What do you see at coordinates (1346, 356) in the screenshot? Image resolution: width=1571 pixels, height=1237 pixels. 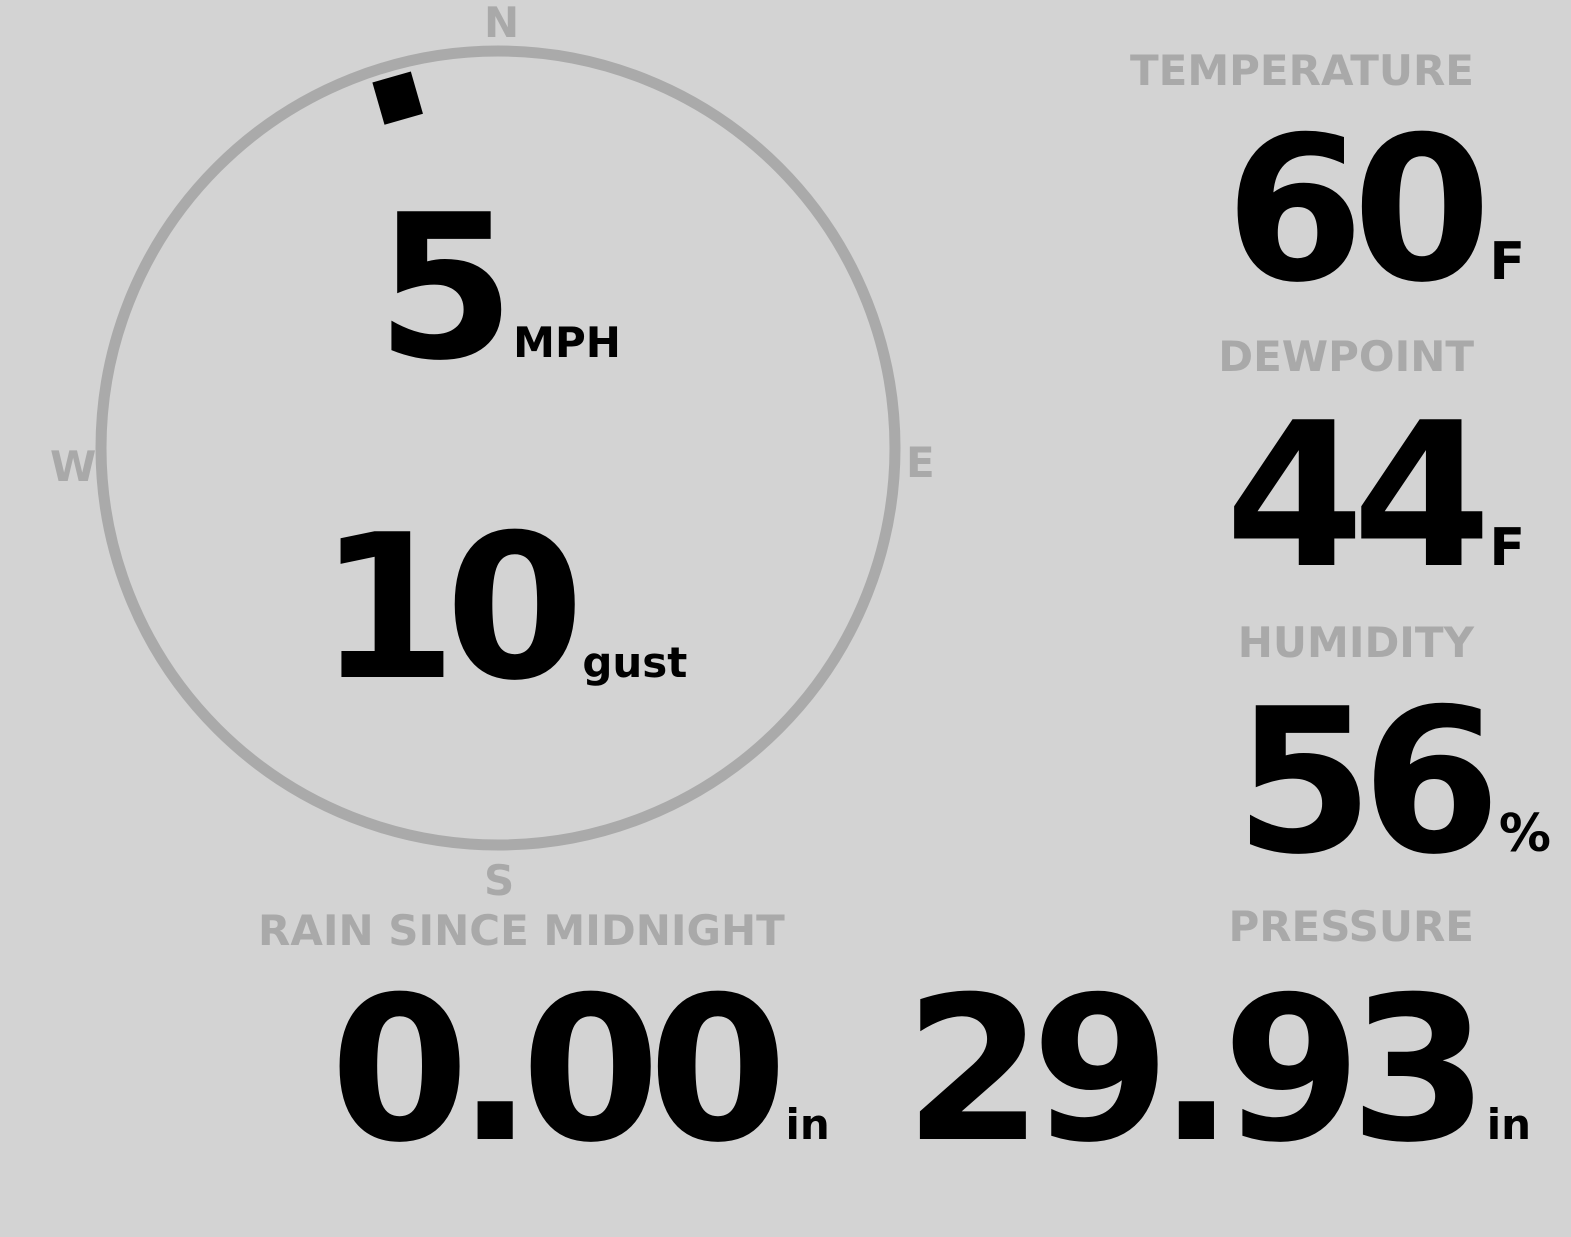 I see `dewpoint-label: DEWPOINT` at bounding box center [1346, 356].